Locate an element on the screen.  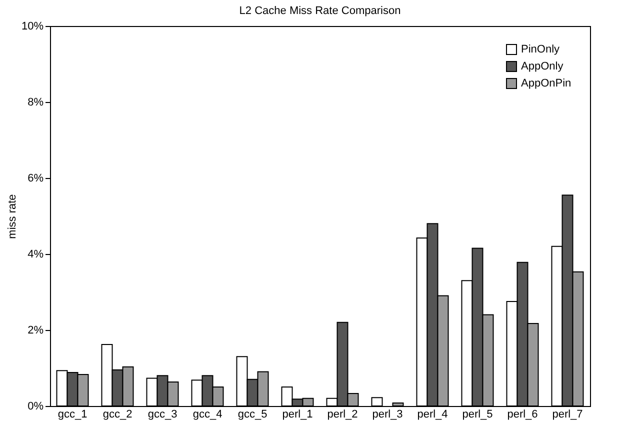
x-tick-label: perl_7 is located at coordinates (567, 414).